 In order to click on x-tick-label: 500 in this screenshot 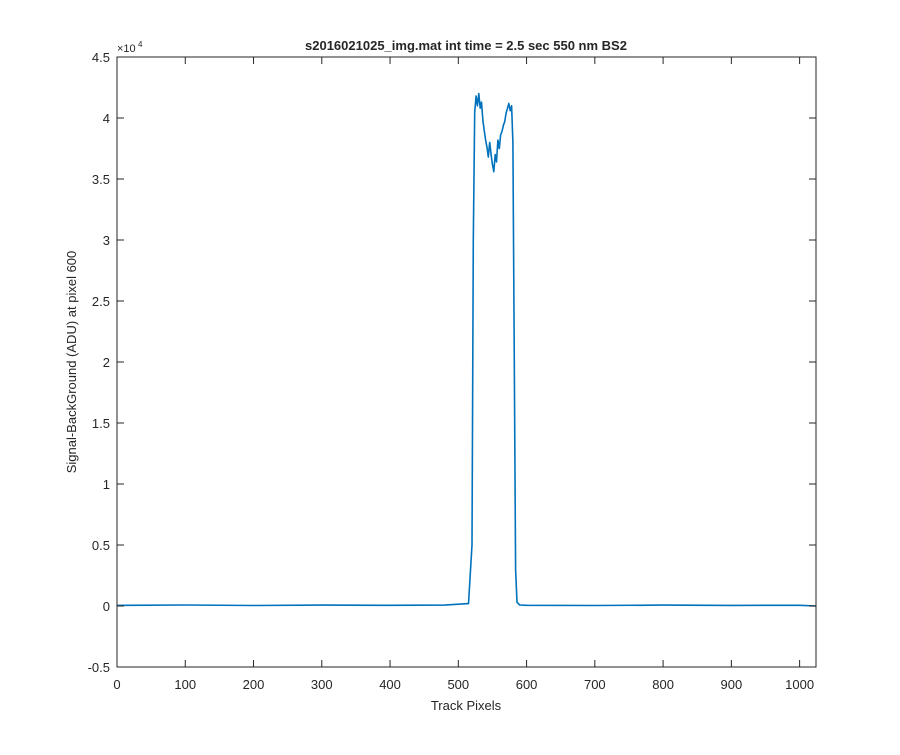, I will do `click(458, 684)`.